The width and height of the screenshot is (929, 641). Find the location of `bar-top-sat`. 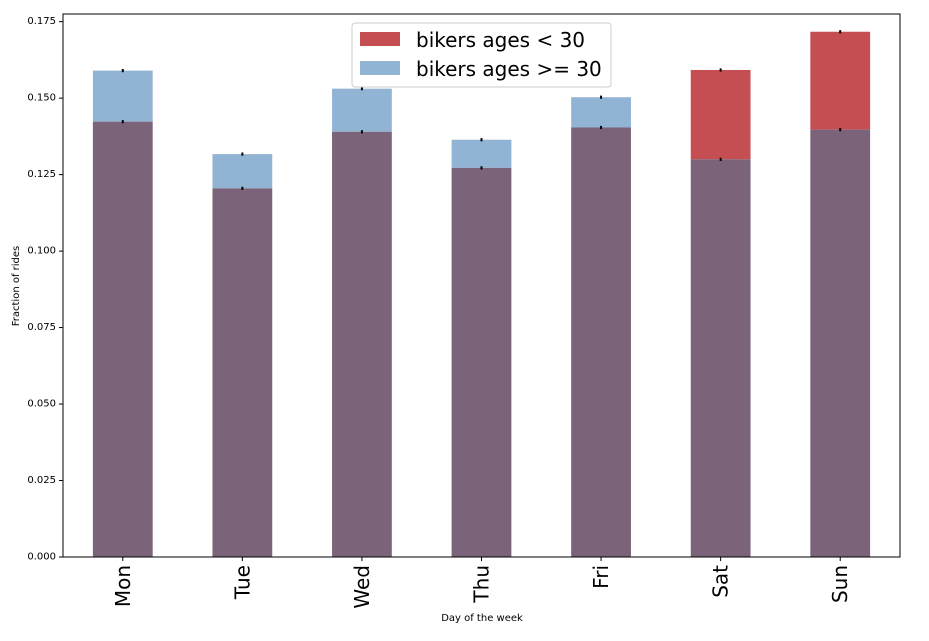

bar-top-sat is located at coordinates (720, 114).